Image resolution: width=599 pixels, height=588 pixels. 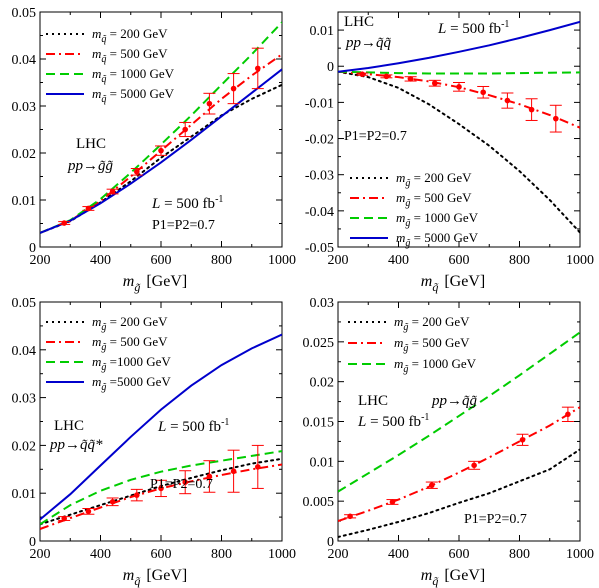 What do you see at coordinates (319, 140) in the screenshot?
I see `y-tick-label: -0.02` at bounding box center [319, 140].